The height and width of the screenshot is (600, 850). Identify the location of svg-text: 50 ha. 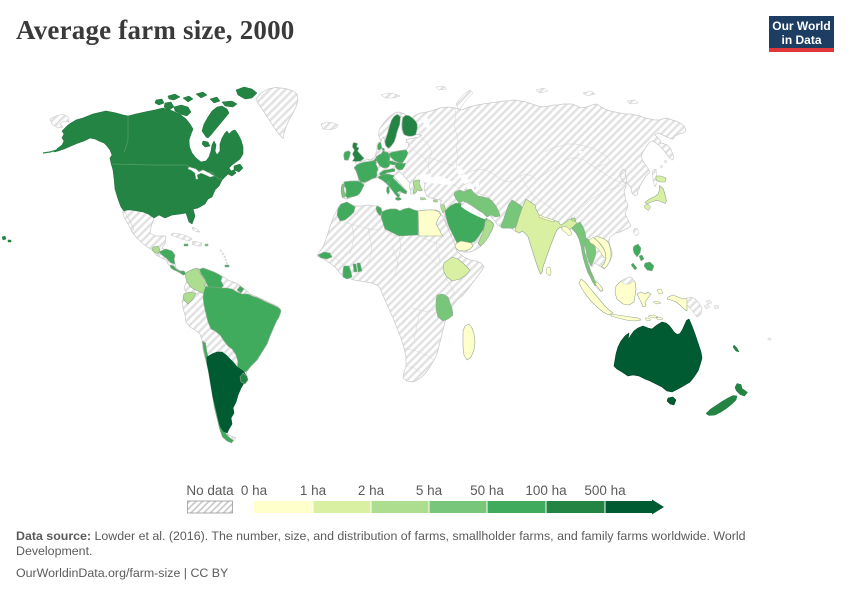
(487, 490).